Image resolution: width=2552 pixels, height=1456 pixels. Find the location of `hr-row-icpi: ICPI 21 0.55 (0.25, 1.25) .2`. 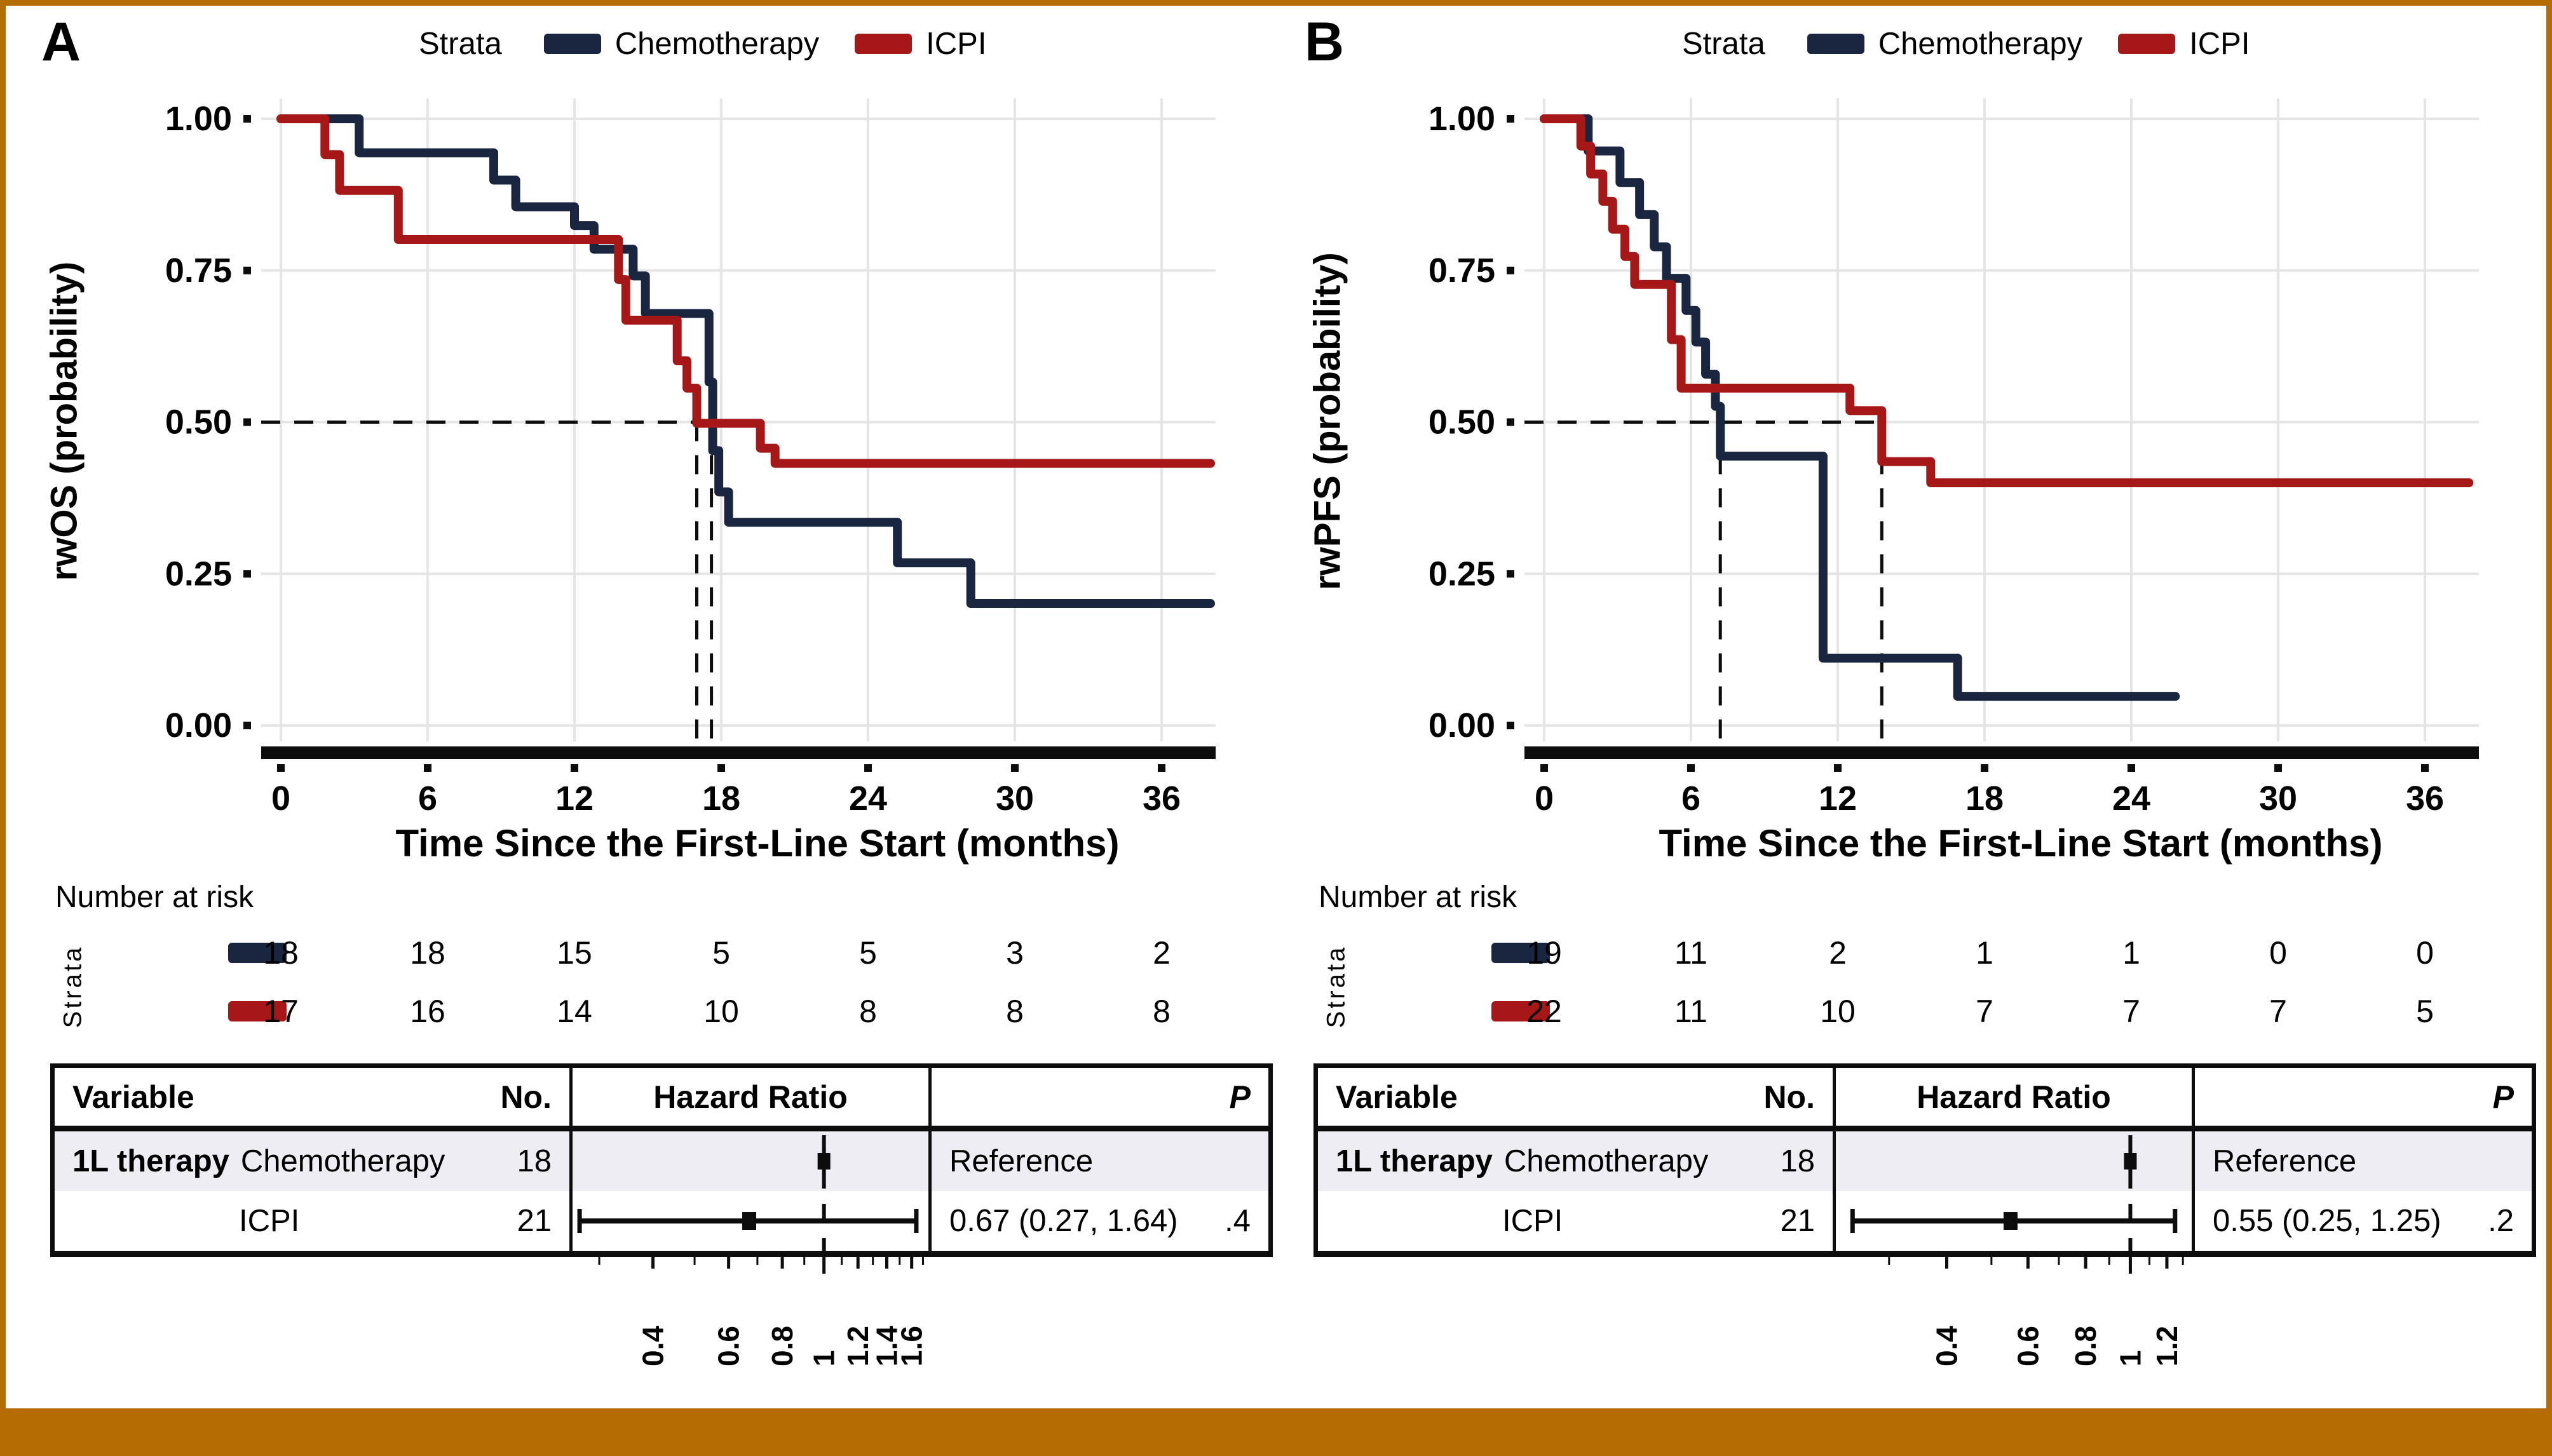

hr-row-icpi: ICPI 21 0.55 (0.25, 1.25) .2 is located at coordinates (1925, 1221).